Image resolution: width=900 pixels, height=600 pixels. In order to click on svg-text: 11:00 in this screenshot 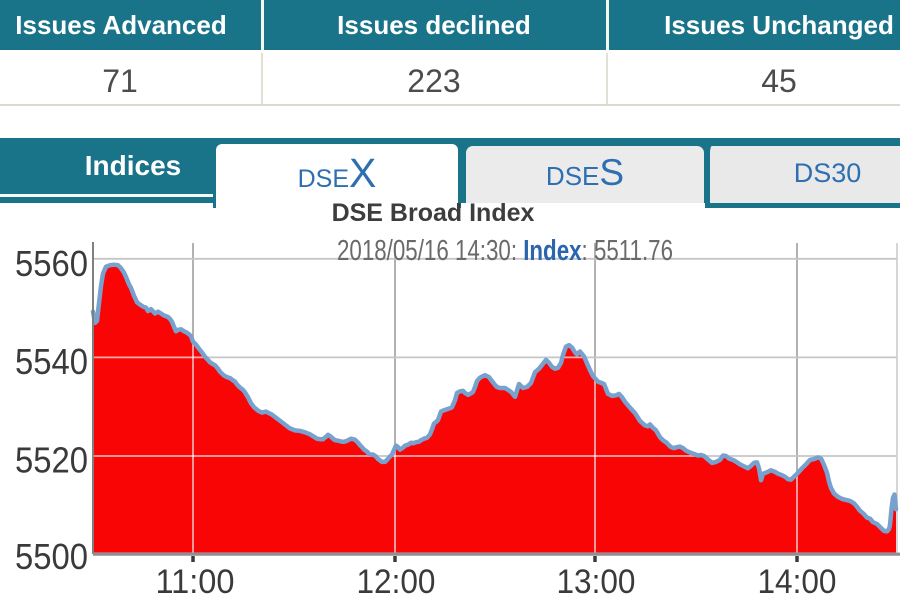, I will do `click(195, 581)`.